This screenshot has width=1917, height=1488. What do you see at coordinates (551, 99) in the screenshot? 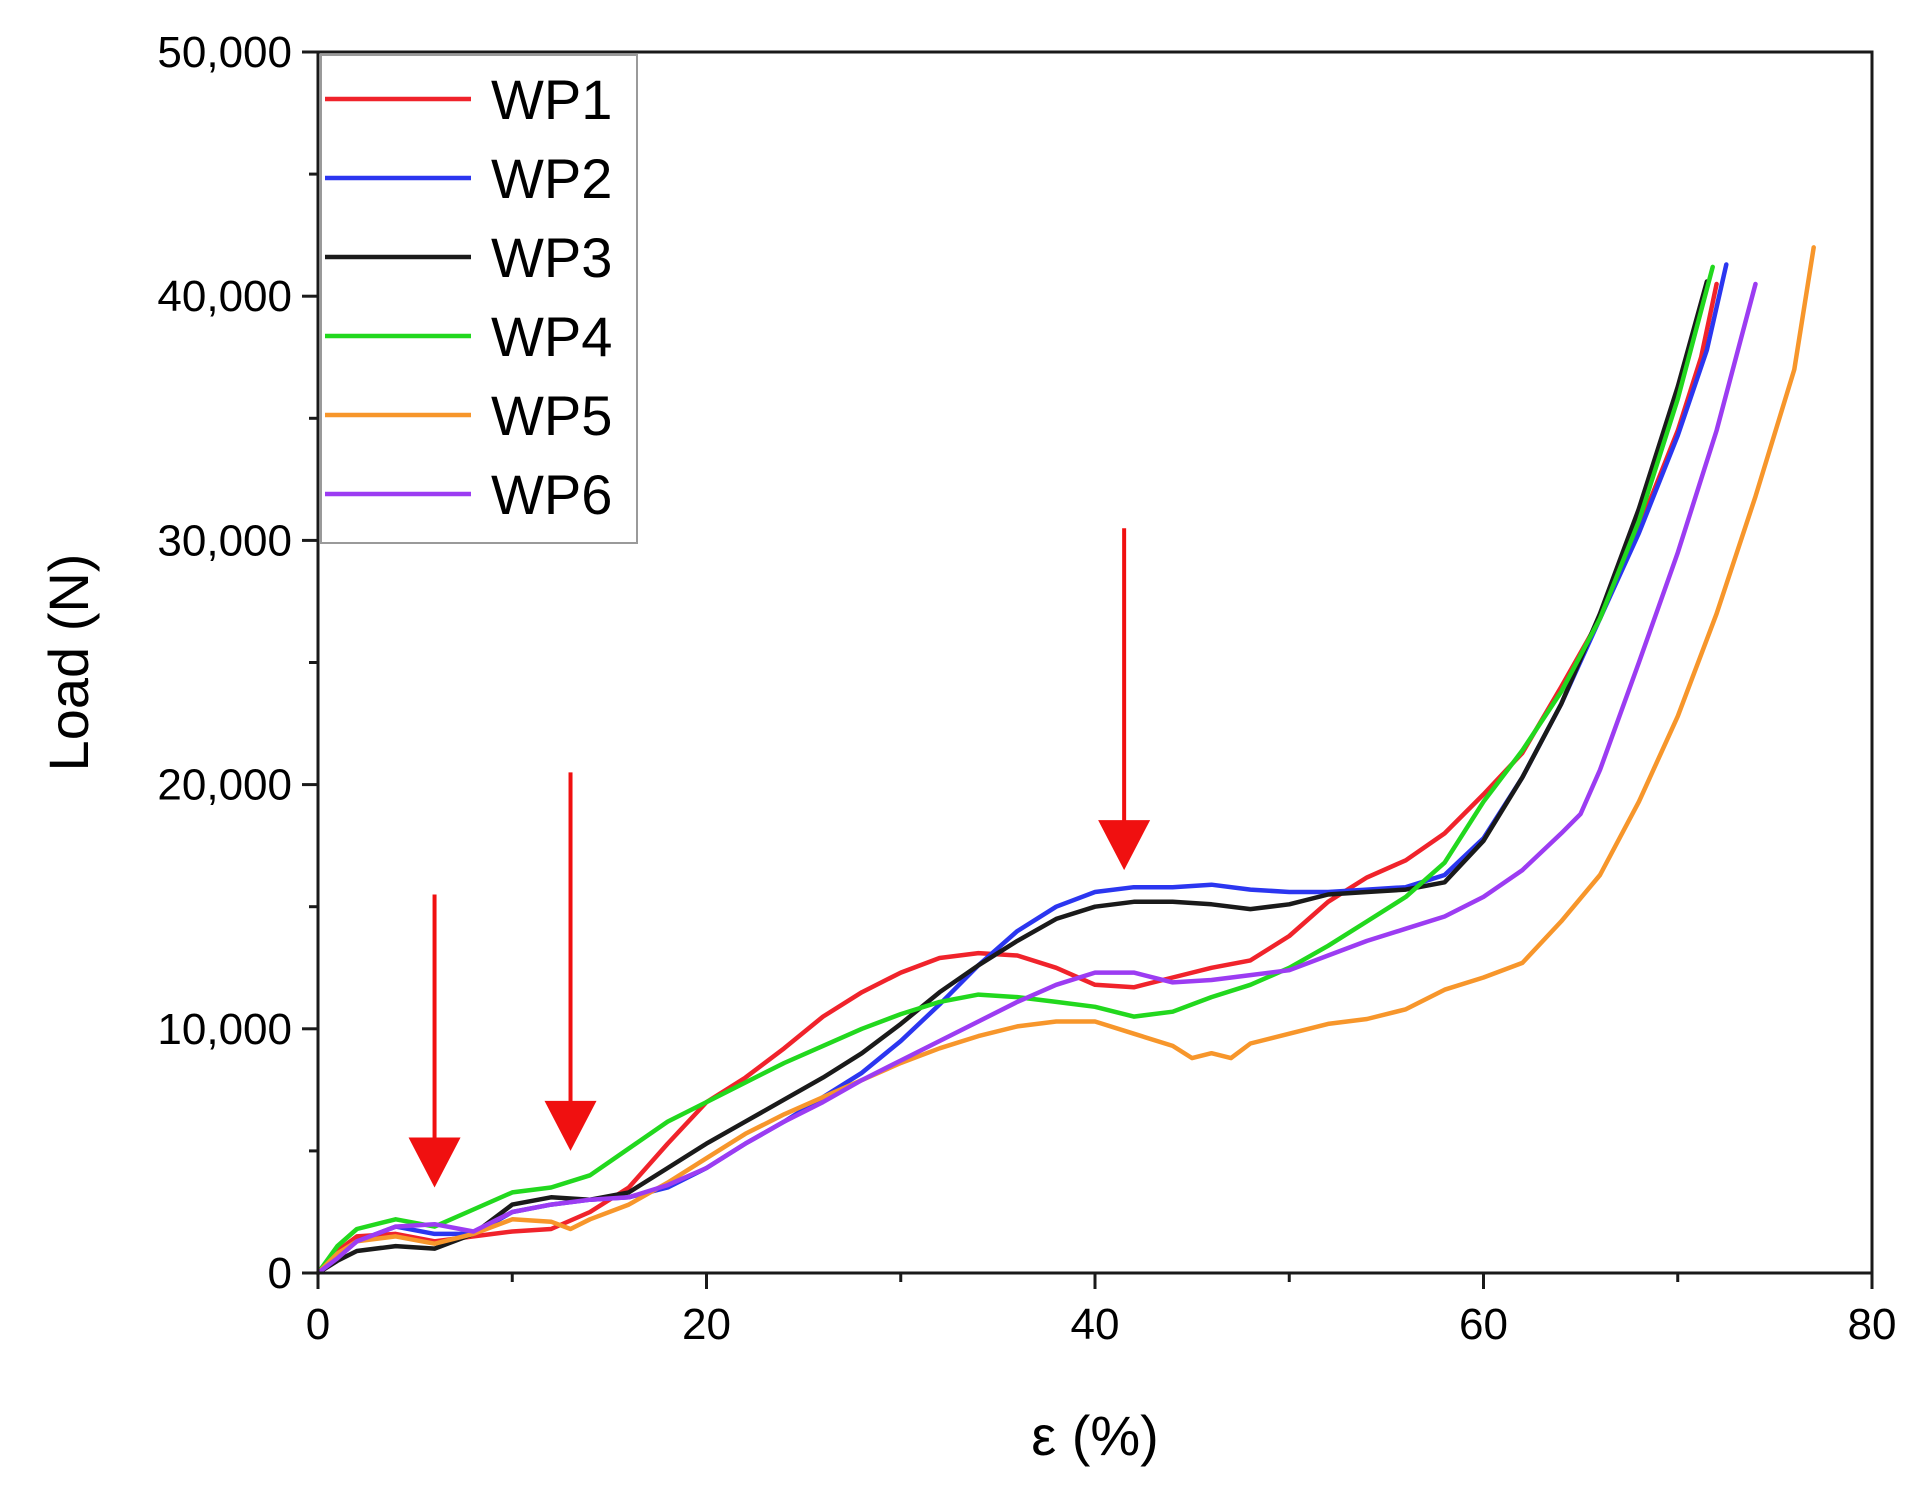
I see `legend-label-wp1: WP1` at bounding box center [551, 99].